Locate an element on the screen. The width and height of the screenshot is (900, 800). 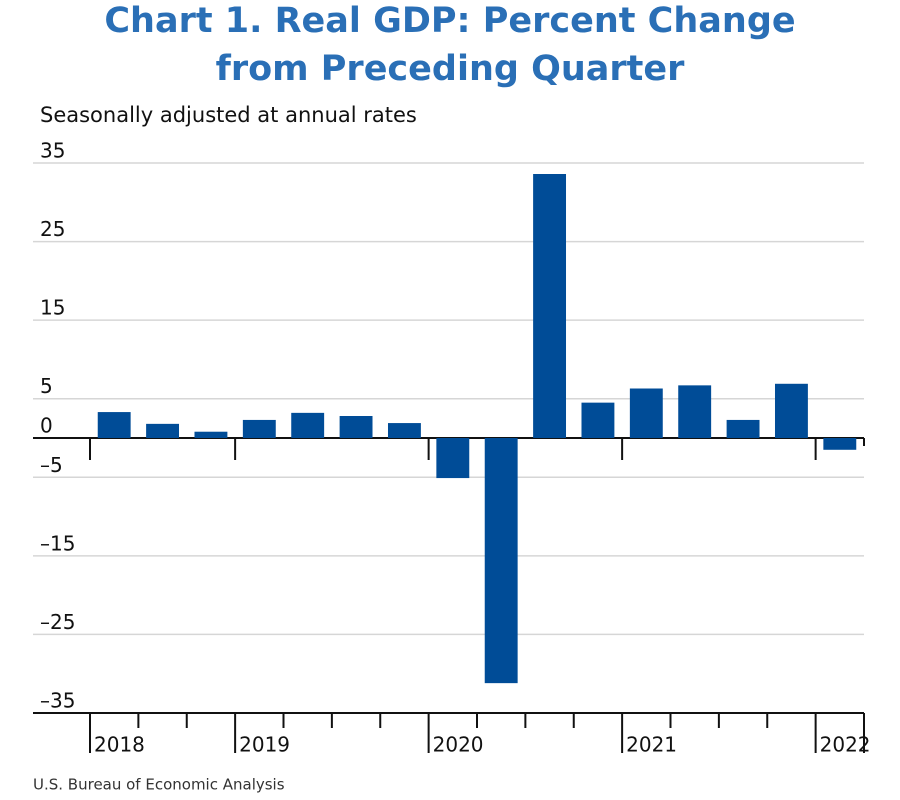
y-tick-label: 5 is located at coordinates (46, 386).